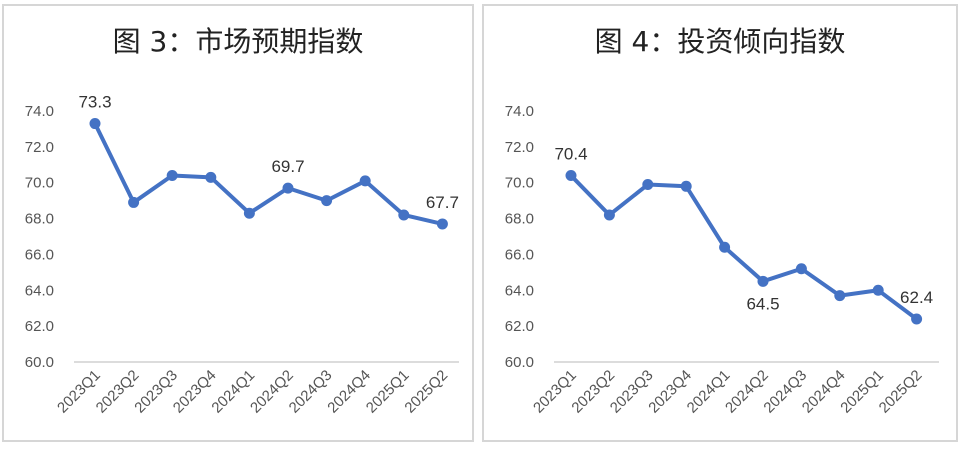 The height and width of the screenshot is (449, 960). I want to click on data-label: 67.7, so click(442, 202).